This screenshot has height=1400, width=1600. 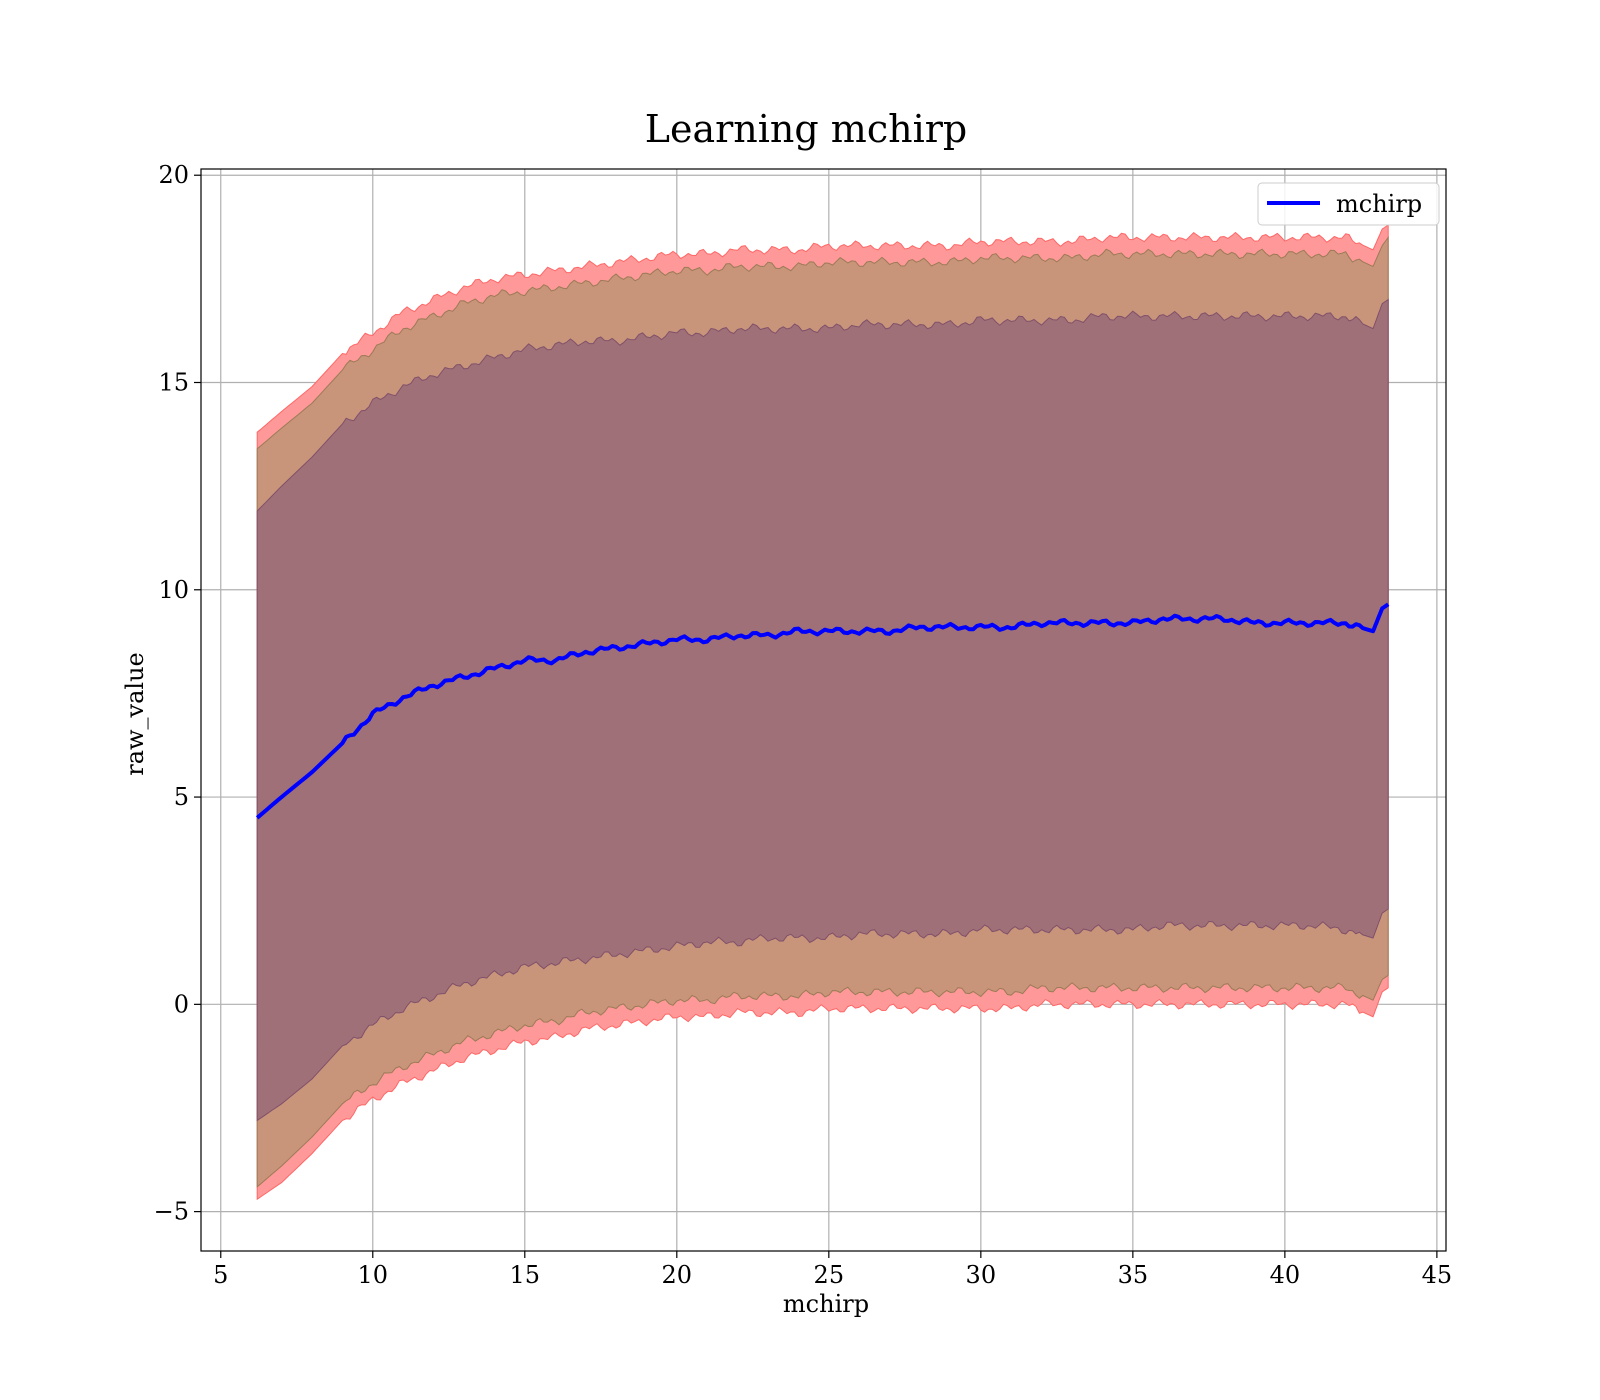 I want to click on series-lines, so click(x=822, y=711).